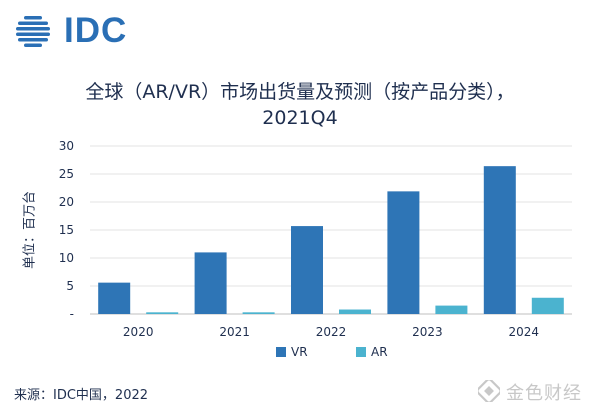 Image resolution: width=600 pixels, height=414 pixels. What do you see at coordinates (379, 352) in the screenshot?
I see `legend-label-ar: AR` at bounding box center [379, 352].